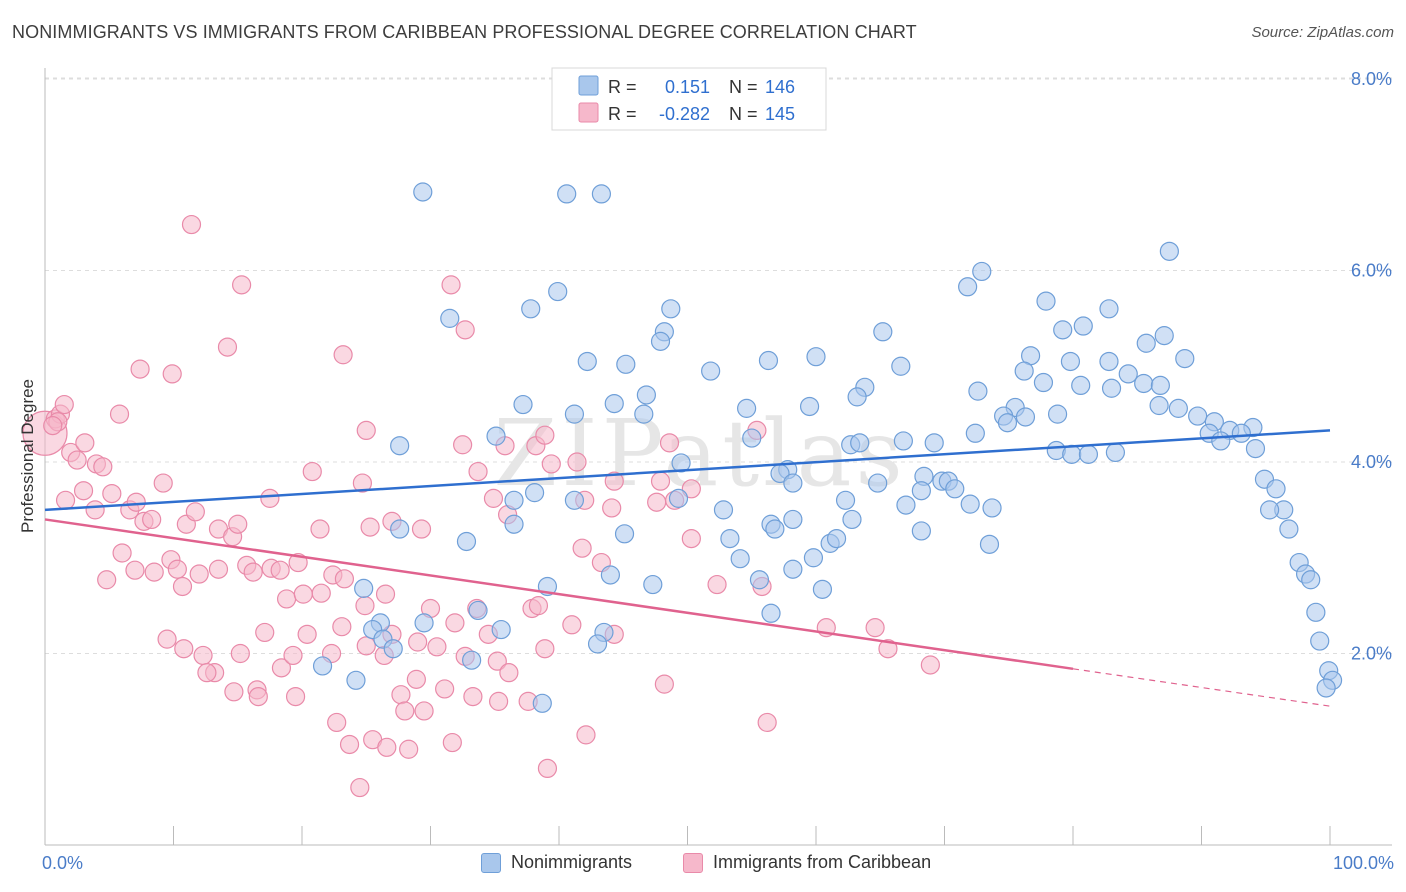 The height and width of the screenshot is (892, 1406). Describe the element at coordinates (743, 114) in the screenshot. I see `legend-n-label-2: N =` at that location.